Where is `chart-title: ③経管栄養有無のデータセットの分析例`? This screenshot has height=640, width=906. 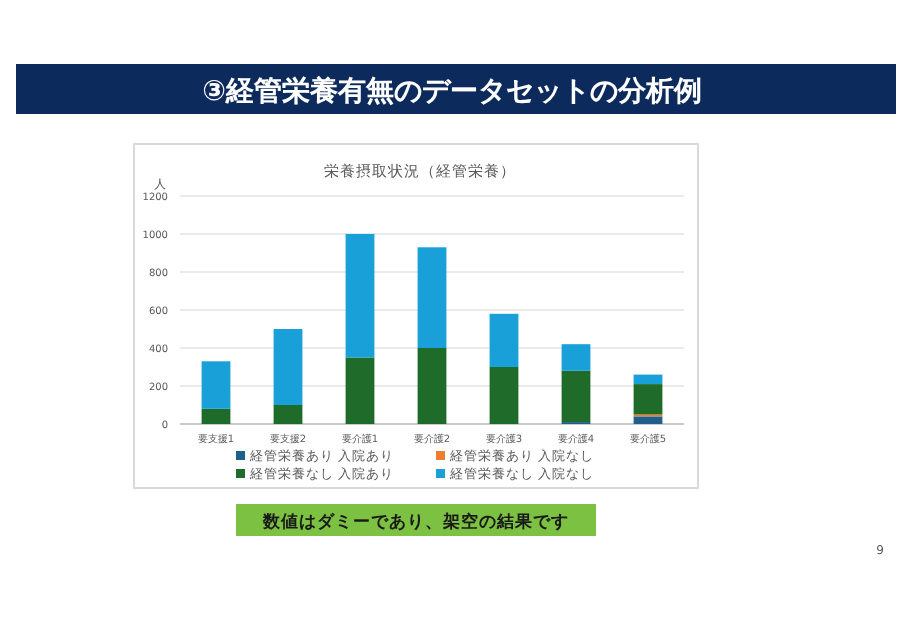 chart-title: ③経管栄養有無のデータセットの分析例 is located at coordinates (452, 91).